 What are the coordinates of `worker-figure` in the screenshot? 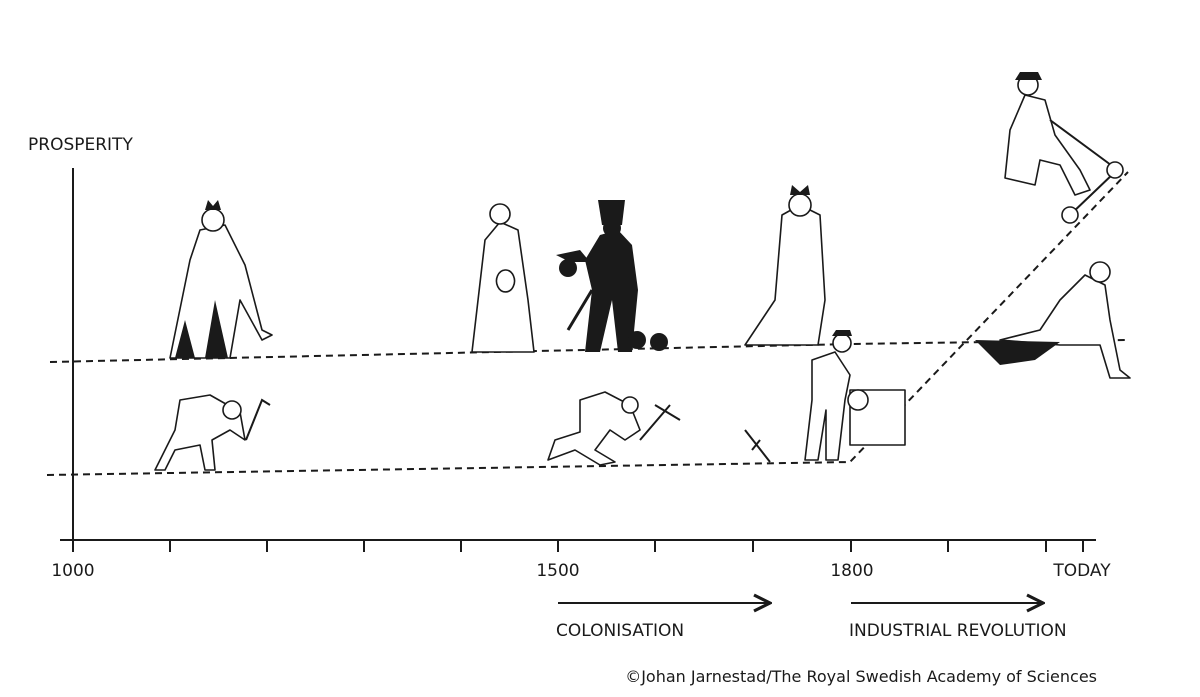 It's located at (855, 395).